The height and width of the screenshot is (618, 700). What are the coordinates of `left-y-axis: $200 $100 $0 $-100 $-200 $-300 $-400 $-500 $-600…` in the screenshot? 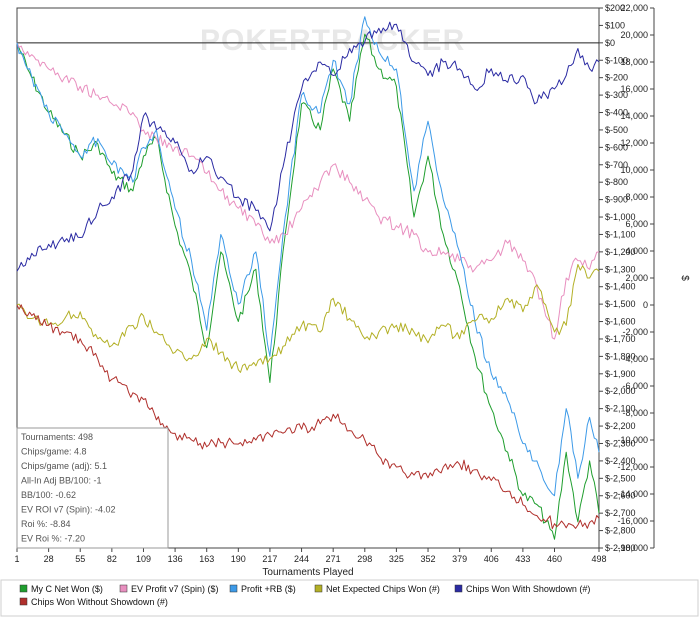 It's located at (617, 278).